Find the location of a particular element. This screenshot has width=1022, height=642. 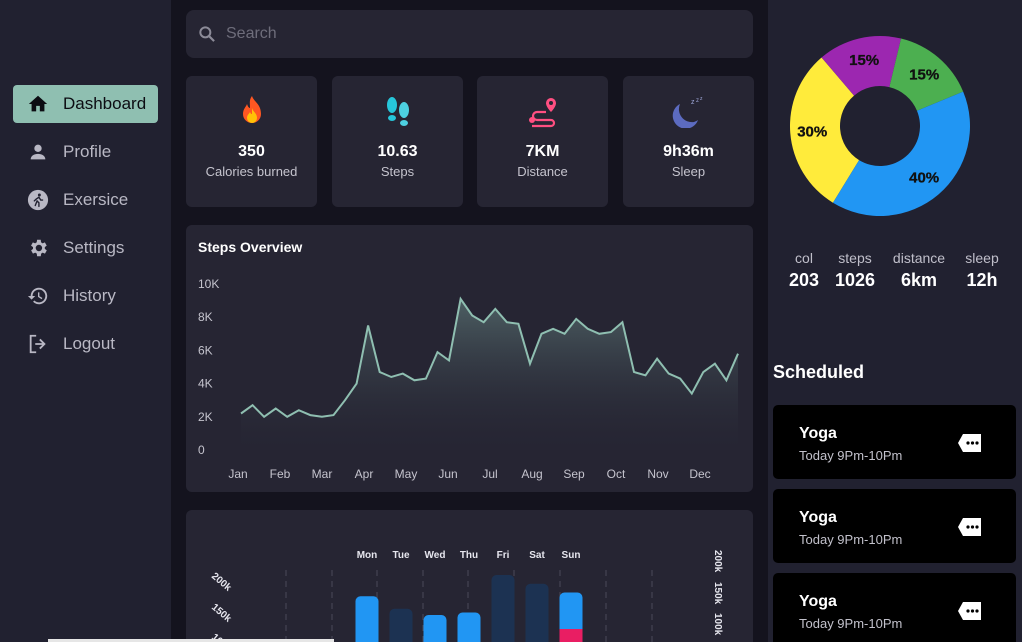

sidebar-item-label: Settings is located at coordinates (94, 247).